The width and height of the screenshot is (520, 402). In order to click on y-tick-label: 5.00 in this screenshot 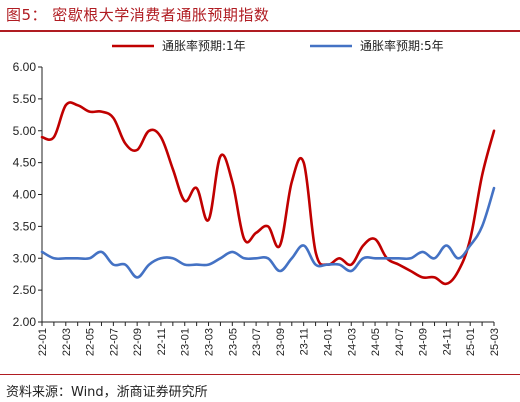, I will do `click(25, 131)`.